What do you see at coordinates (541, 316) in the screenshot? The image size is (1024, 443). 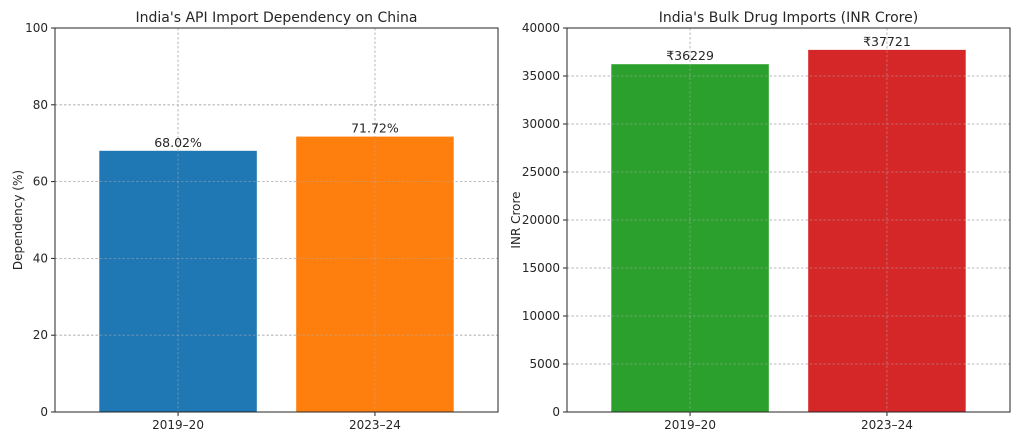 I see `y-tick-label: 10000` at bounding box center [541, 316].